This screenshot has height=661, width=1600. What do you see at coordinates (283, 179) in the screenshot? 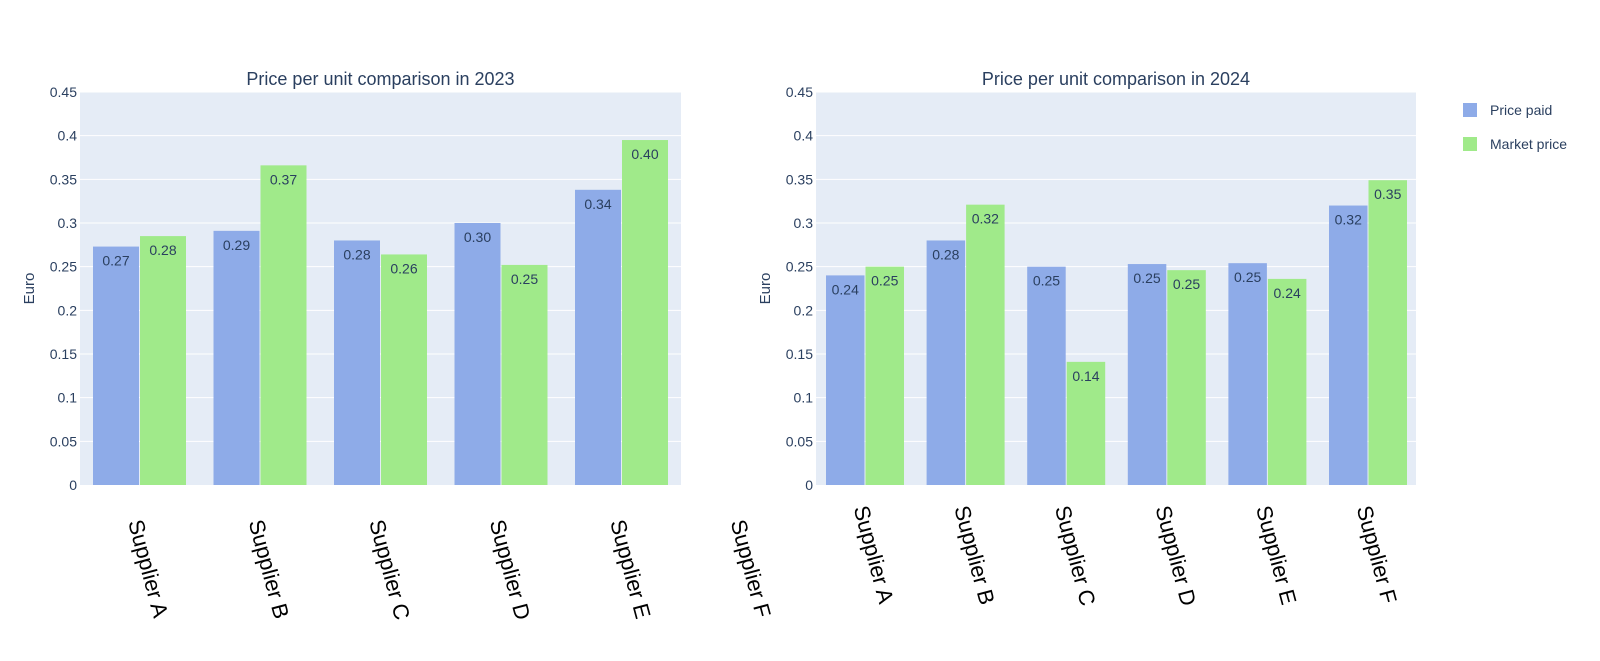
I see `data-label: 0.37` at bounding box center [283, 179].